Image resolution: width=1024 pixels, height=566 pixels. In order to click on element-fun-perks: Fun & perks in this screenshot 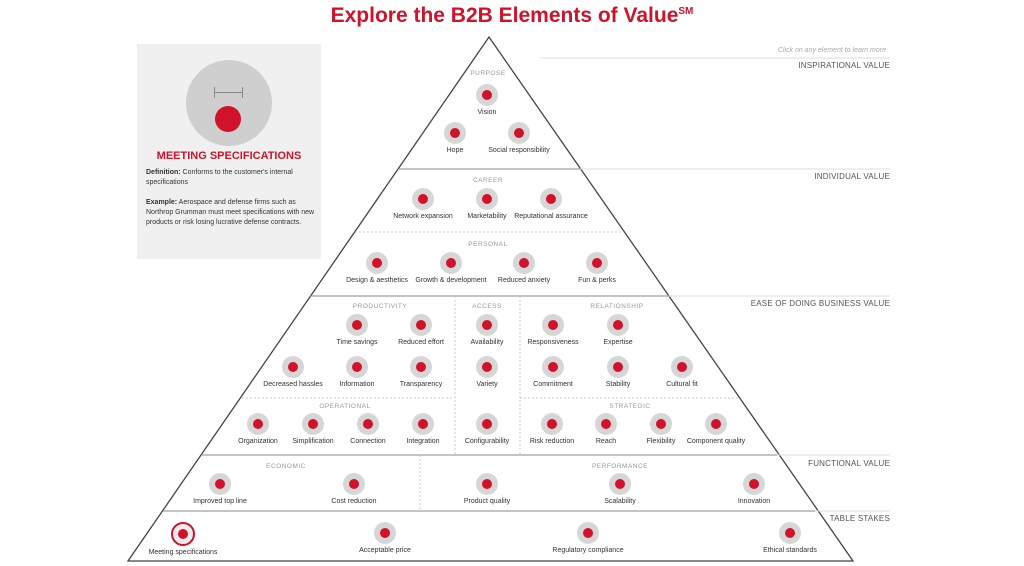, I will do `click(597, 268)`.